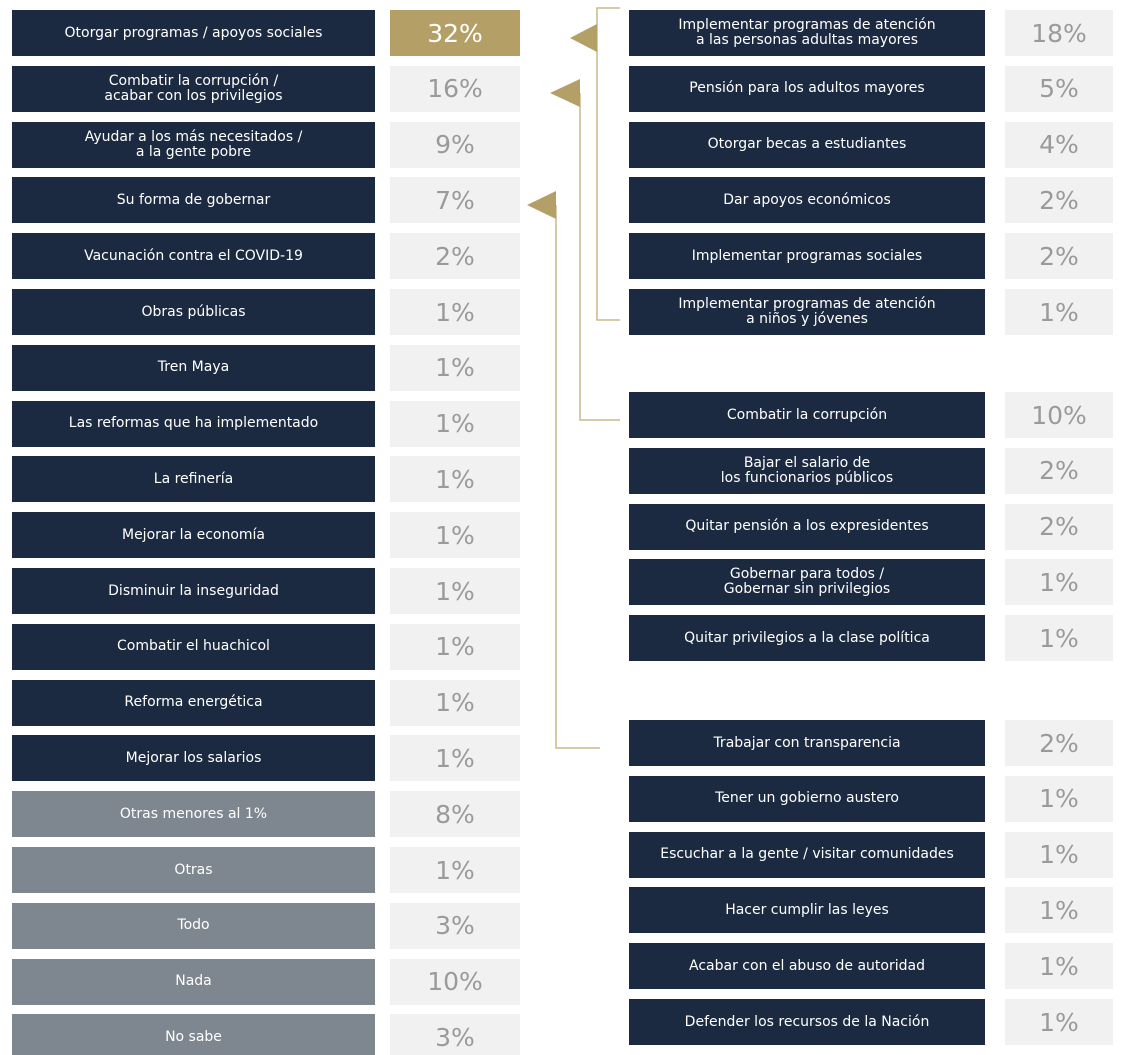 The height and width of the screenshot is (1055, 1123). What do you see at coordinates (455, 33) in the screenshot?
I see `answer-value: 32%` at bounding box center [455, 33].